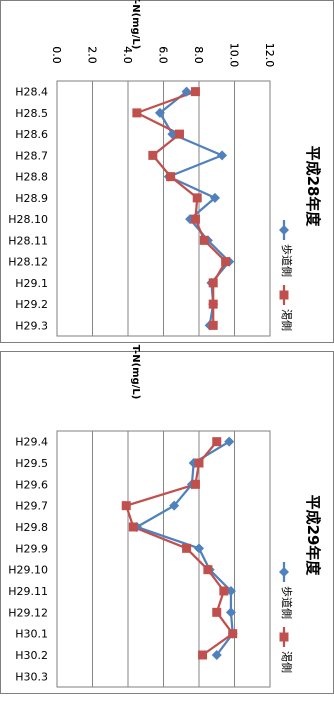  Describe the element at coordinates (56, 55) in the screenshot. I see `y-tick-label: 0.0` at that location.